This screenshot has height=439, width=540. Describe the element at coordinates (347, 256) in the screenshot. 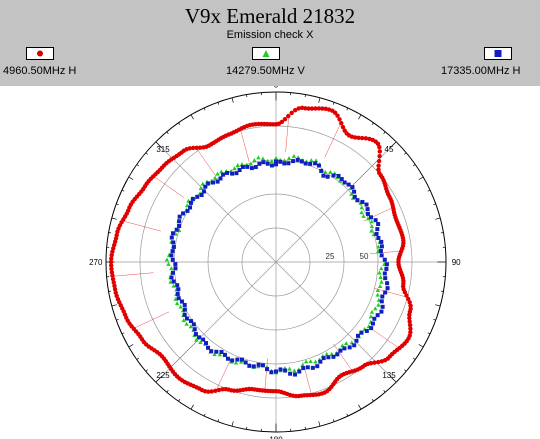

I see `radial-tick-labels: 25 50` at that location.